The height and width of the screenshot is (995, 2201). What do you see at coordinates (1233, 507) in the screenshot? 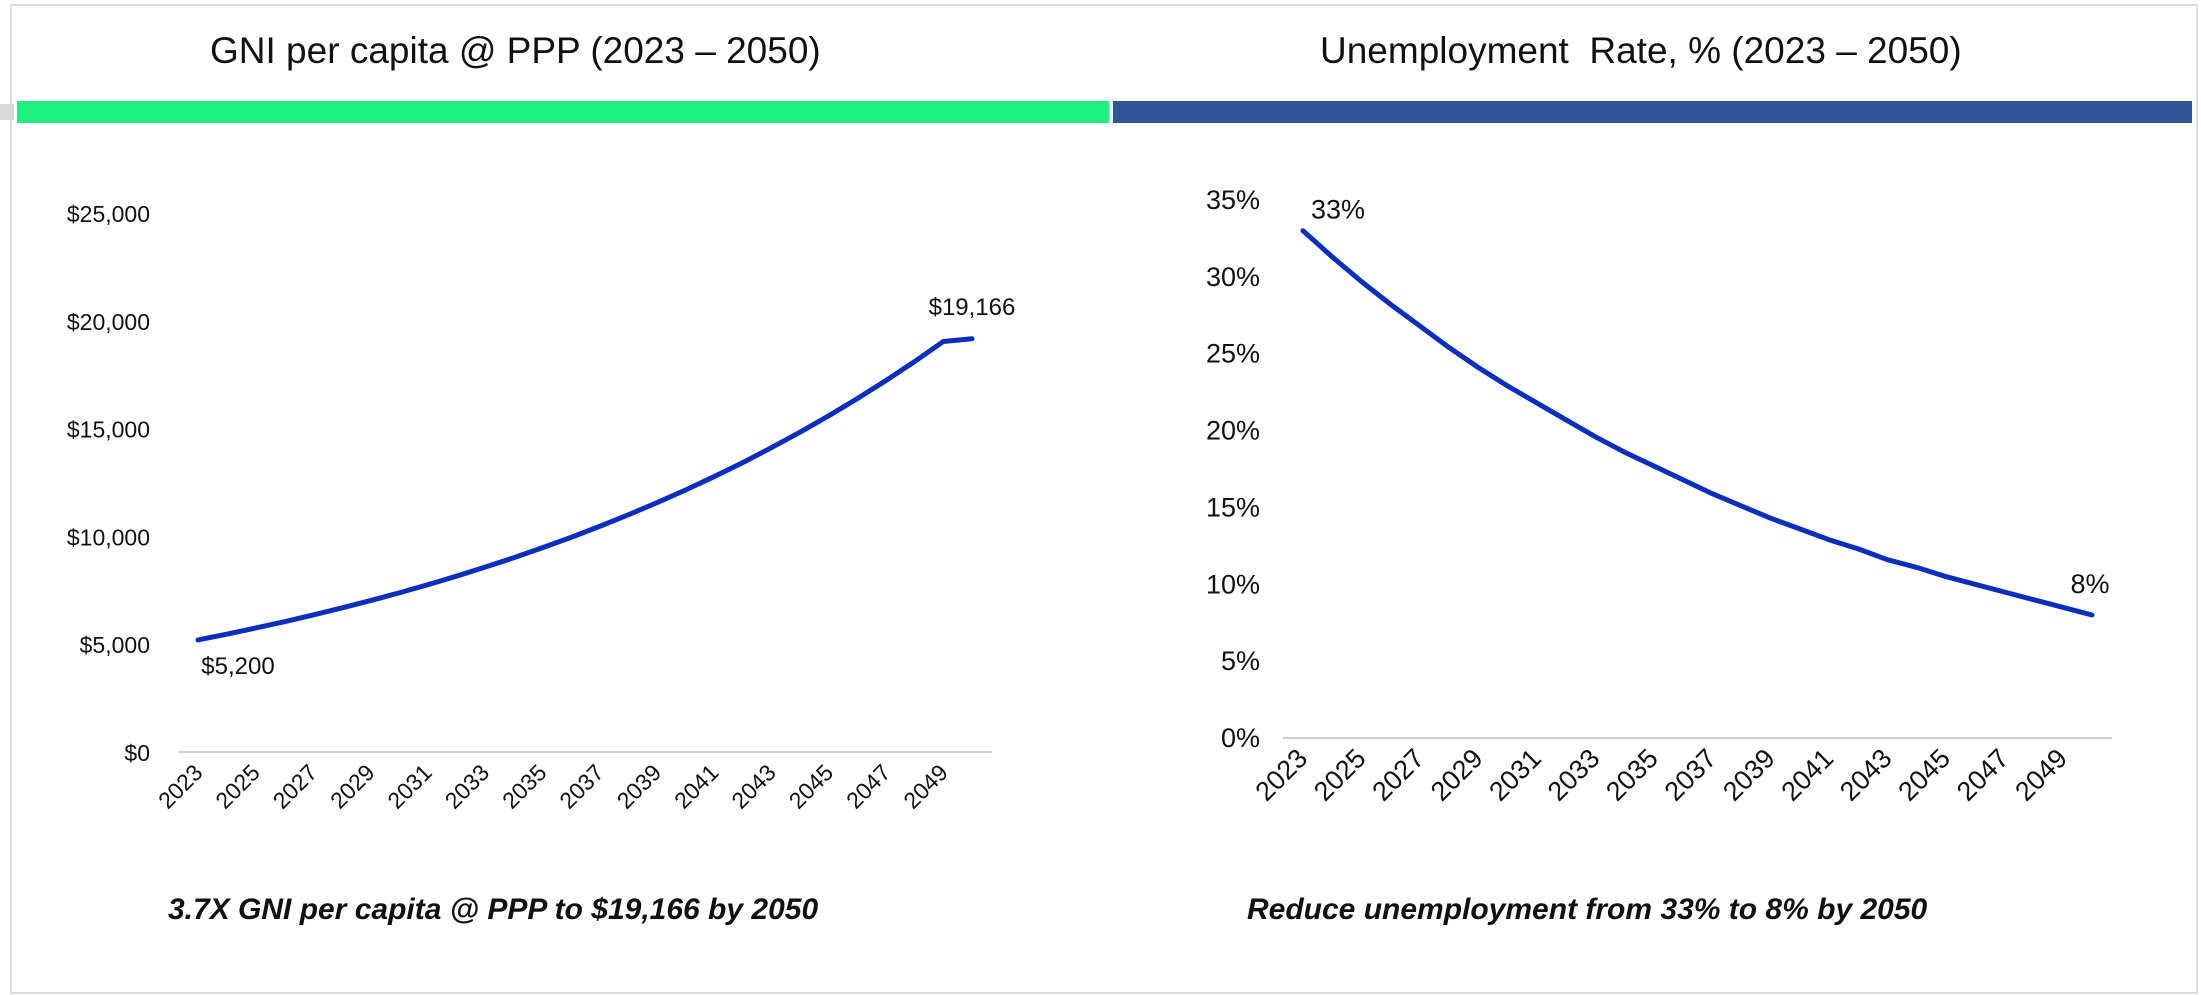
I see `unemployment-y-tick-label: 15%` at bounding box center [1233, 507].